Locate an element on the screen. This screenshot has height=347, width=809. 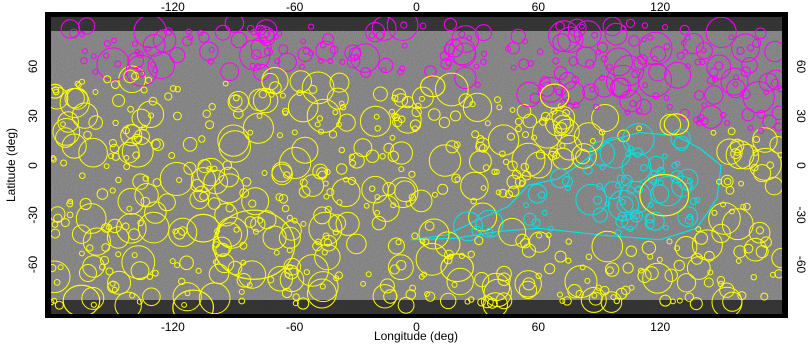
x-tick-label-top: 60 is located at coordinates (539, 7).